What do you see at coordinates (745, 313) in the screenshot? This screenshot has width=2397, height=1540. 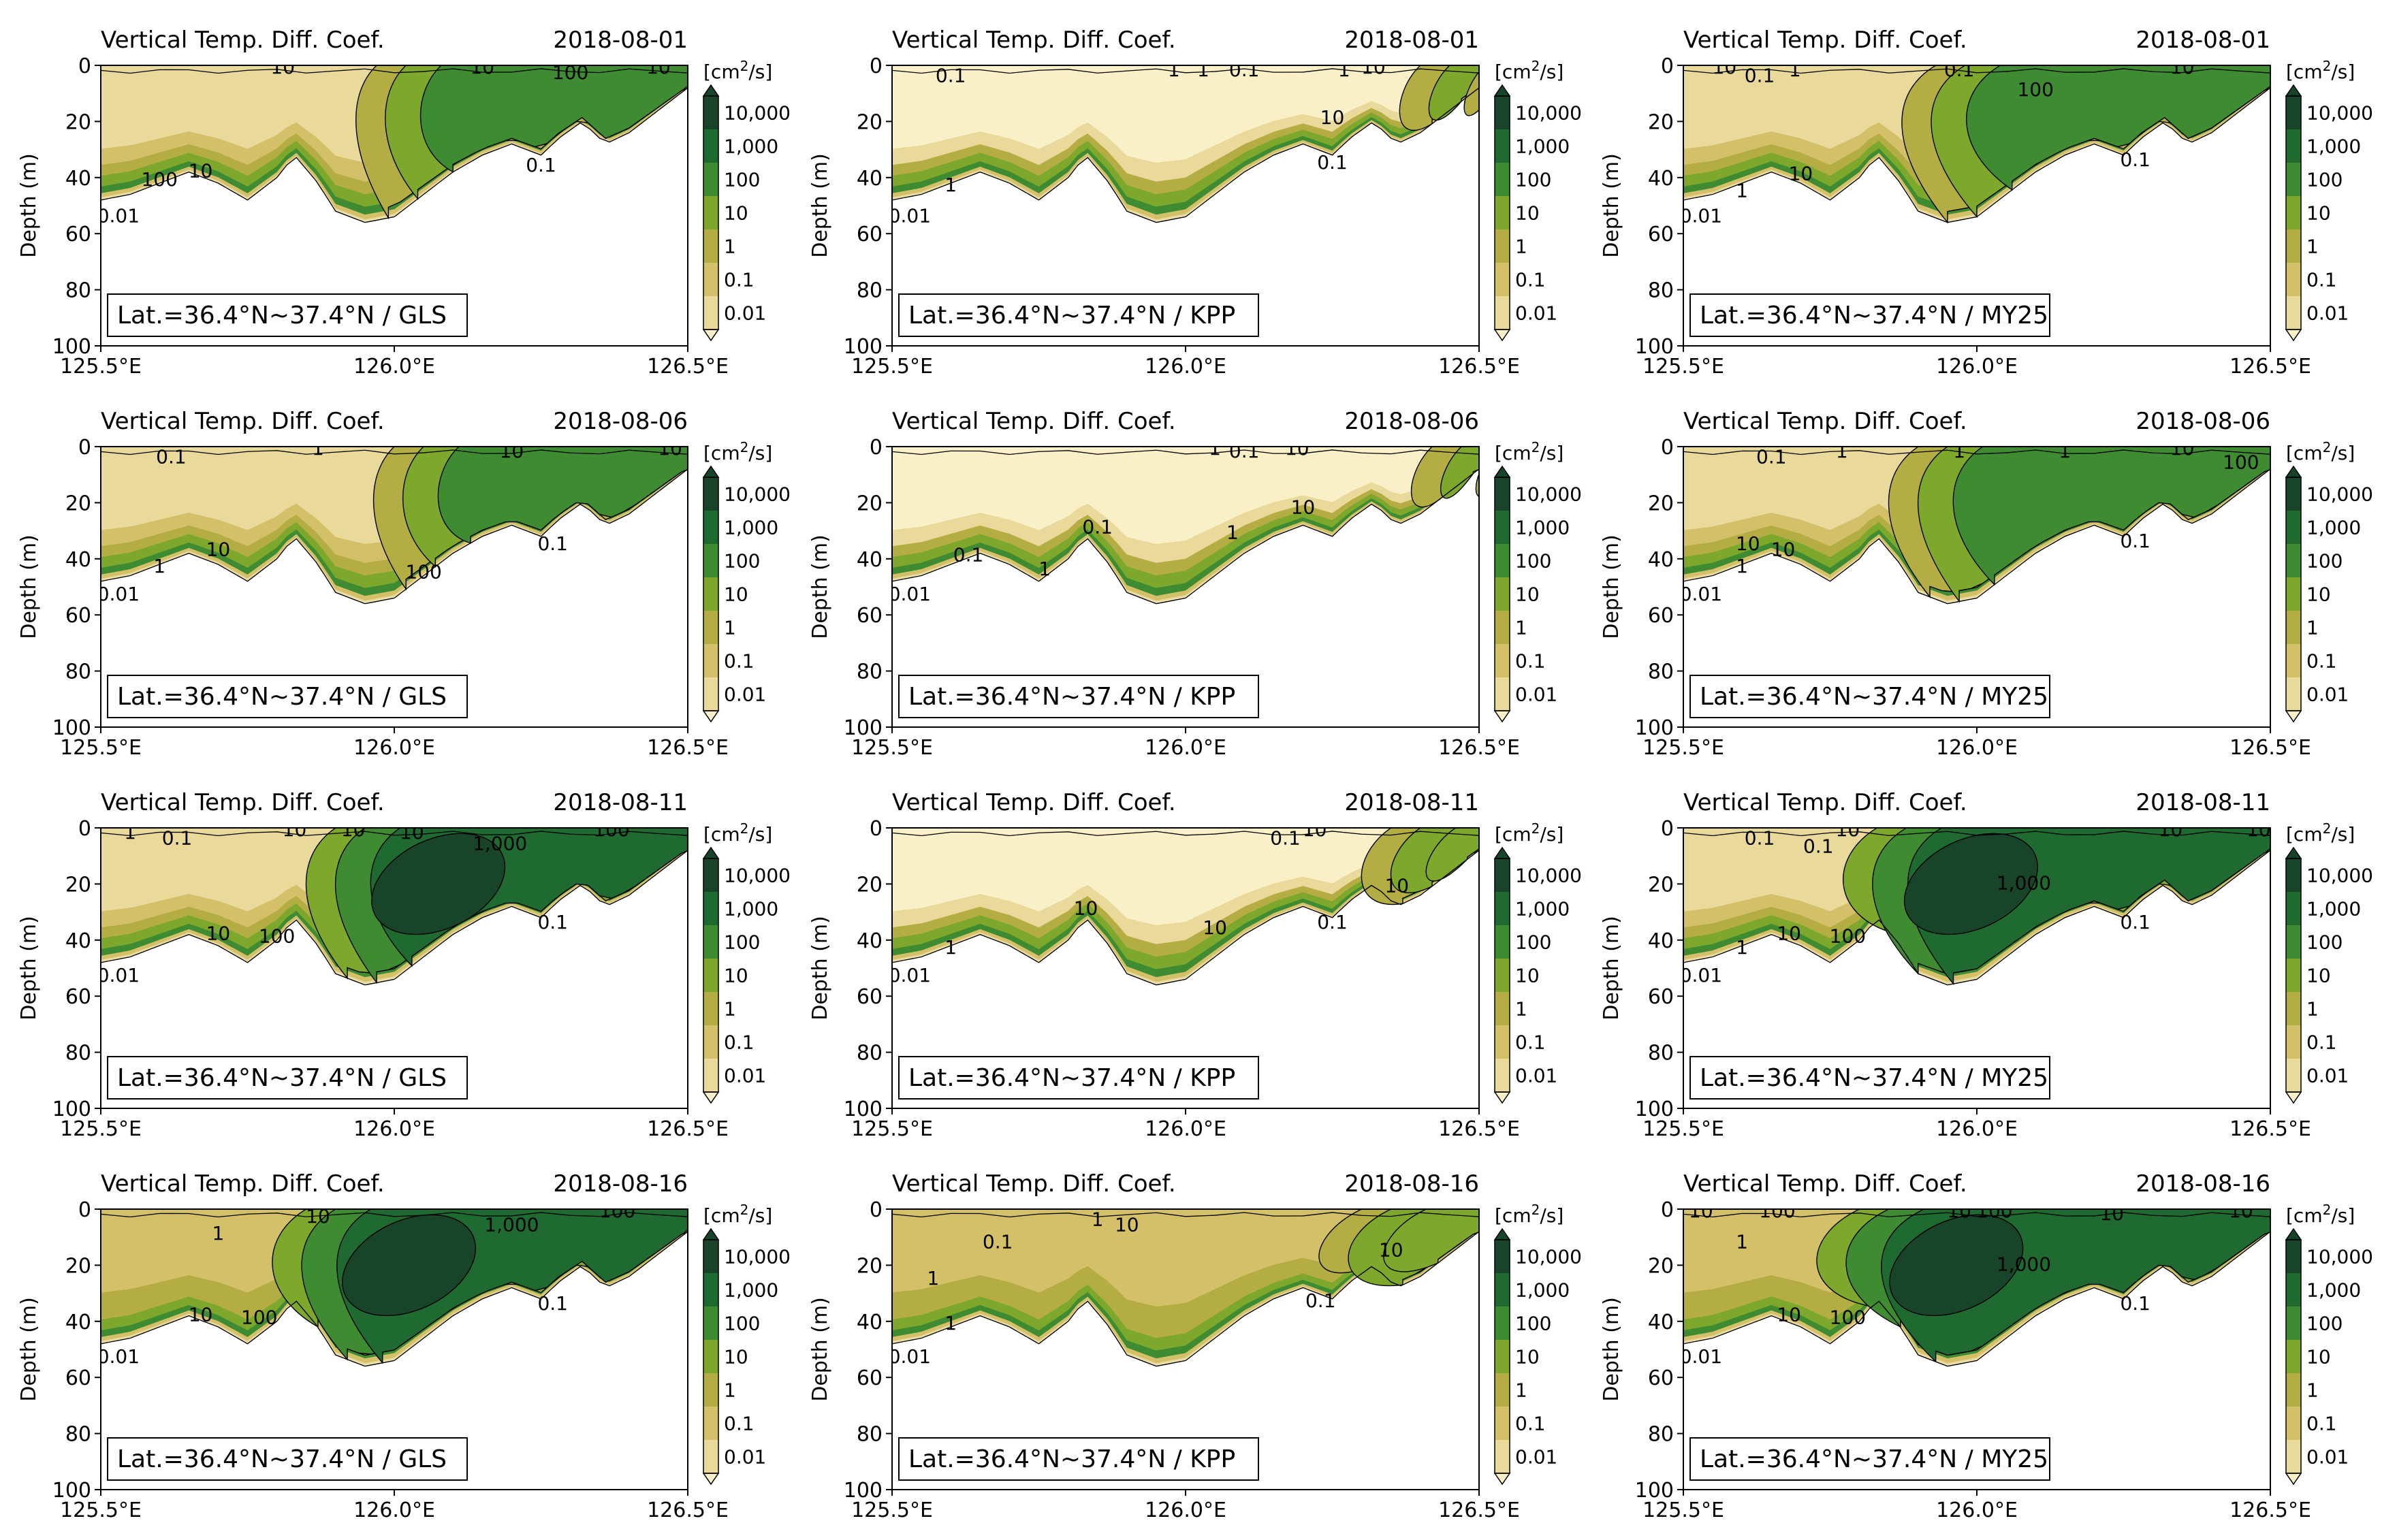 I see `colorbar-tick-label: 0.01` at bounding box center [745, 313].